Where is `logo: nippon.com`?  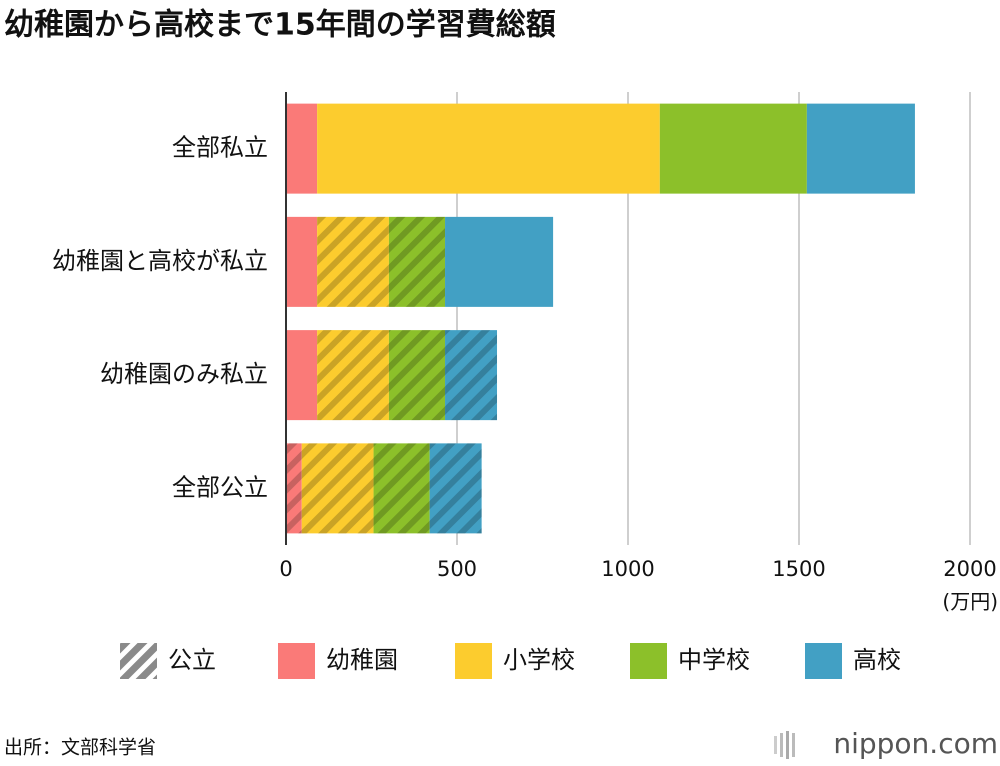
logo: nippon.com is located at coordinates (915, 743).